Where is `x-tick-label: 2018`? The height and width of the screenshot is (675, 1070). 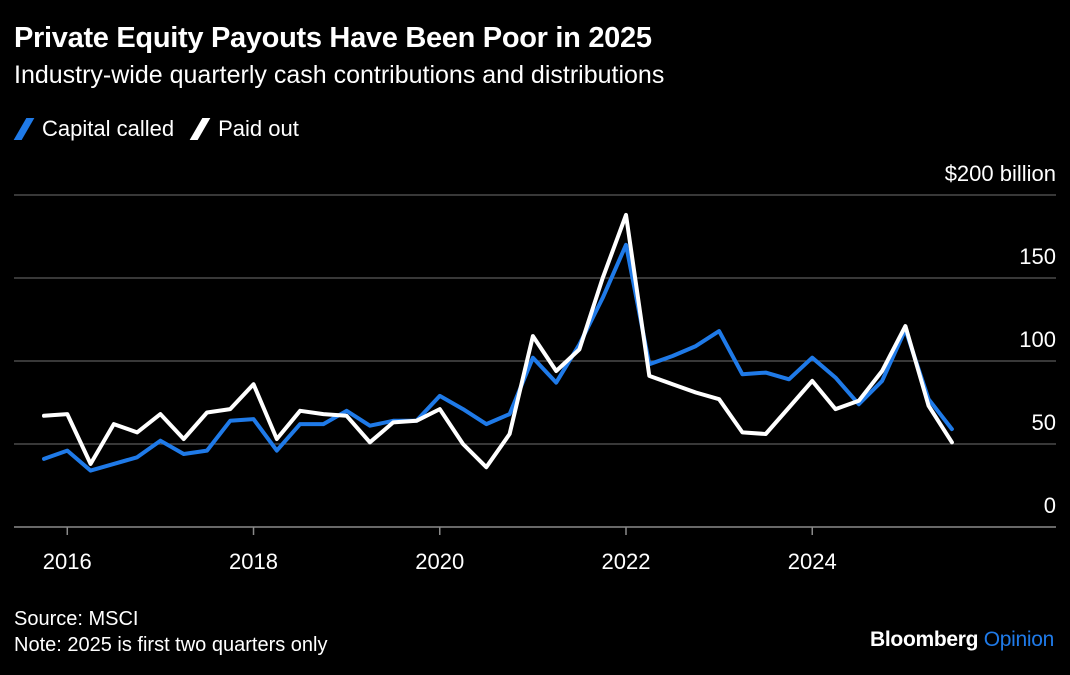 x-tick-label: 2018 is located at coordinates (253, 561).